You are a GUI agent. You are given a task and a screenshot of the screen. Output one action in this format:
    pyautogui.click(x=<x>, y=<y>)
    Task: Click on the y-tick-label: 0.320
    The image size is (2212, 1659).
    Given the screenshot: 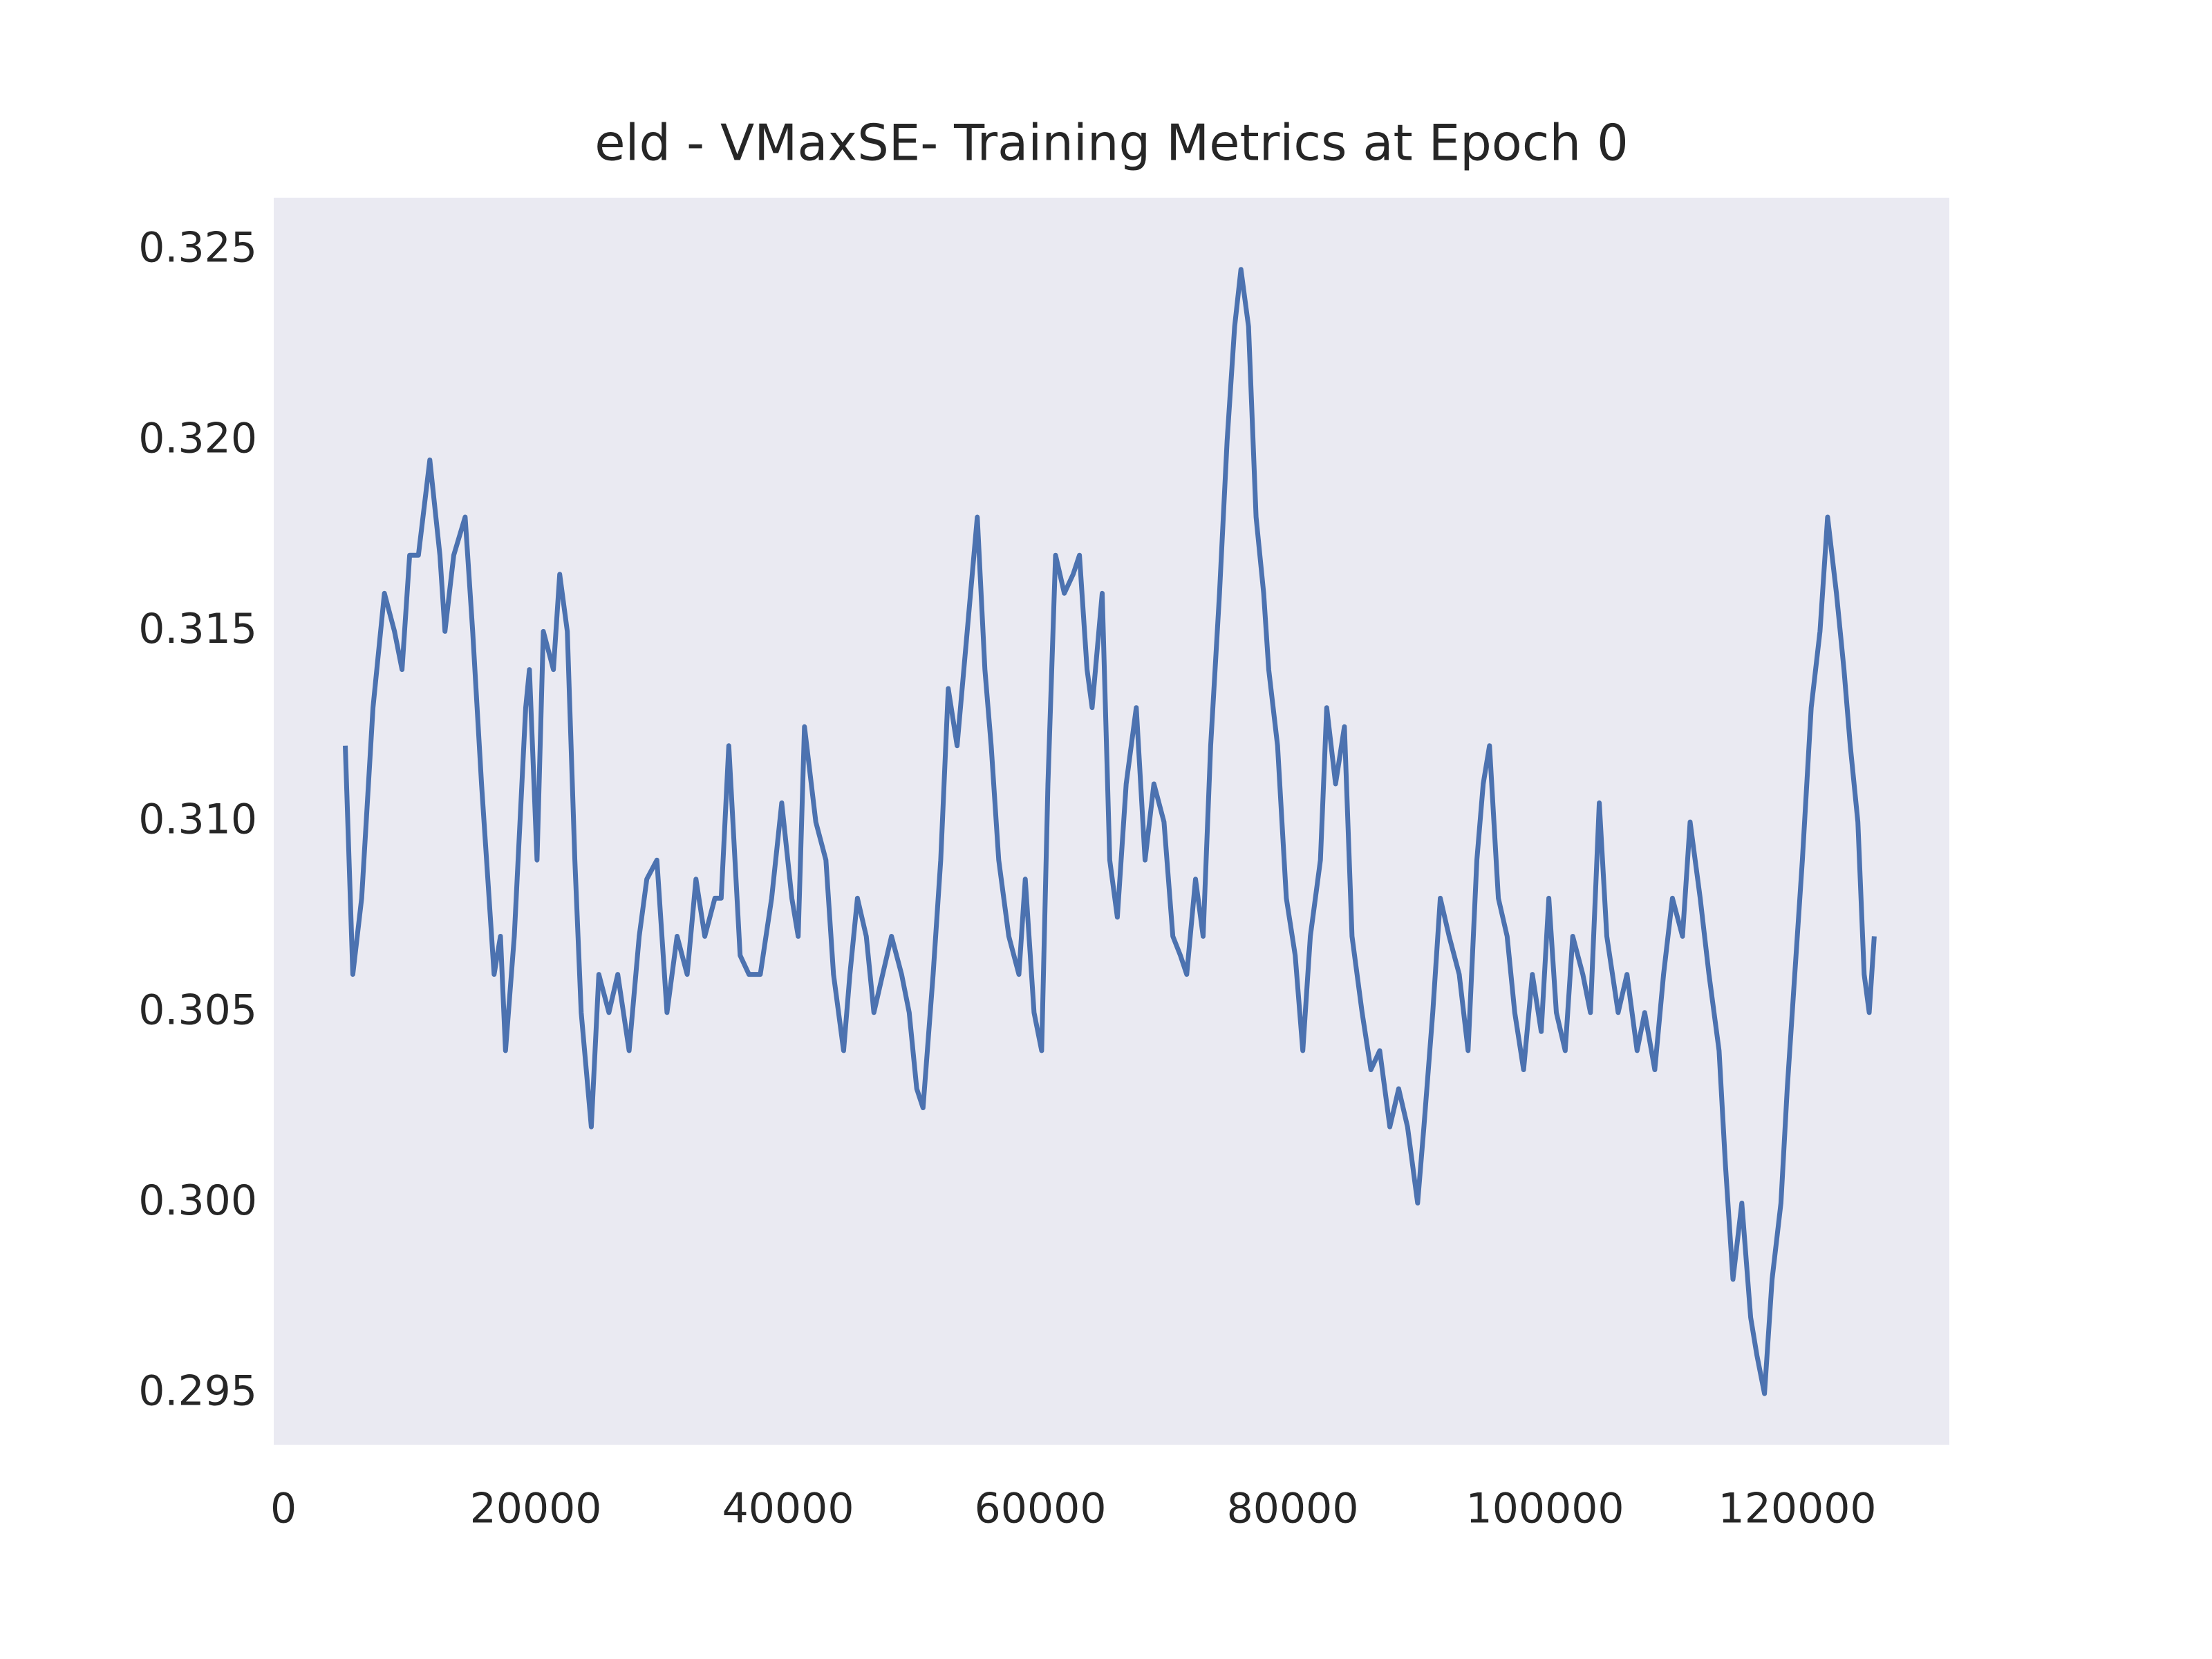 What is the action you would take?
    pyautogui.click(x=198, y=438)
    